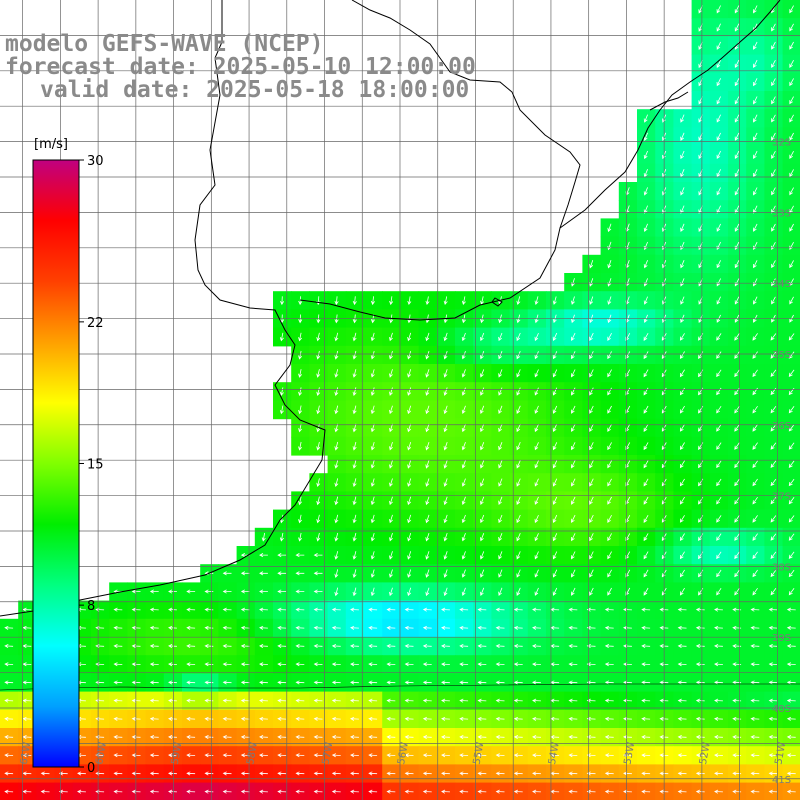 This screenshot has width=800, height=800. Describe the element at coordinates (781, 753) in the screenshot. I see `longitude-label: 51W` at that location.